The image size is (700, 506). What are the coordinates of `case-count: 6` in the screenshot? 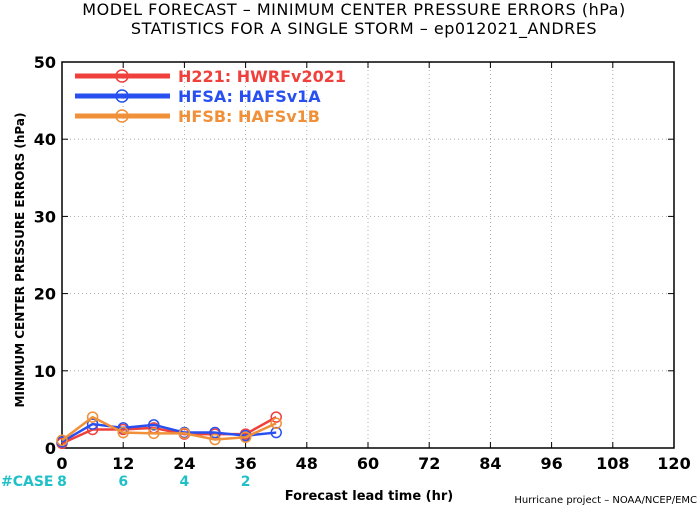 It's located at (123, 482).